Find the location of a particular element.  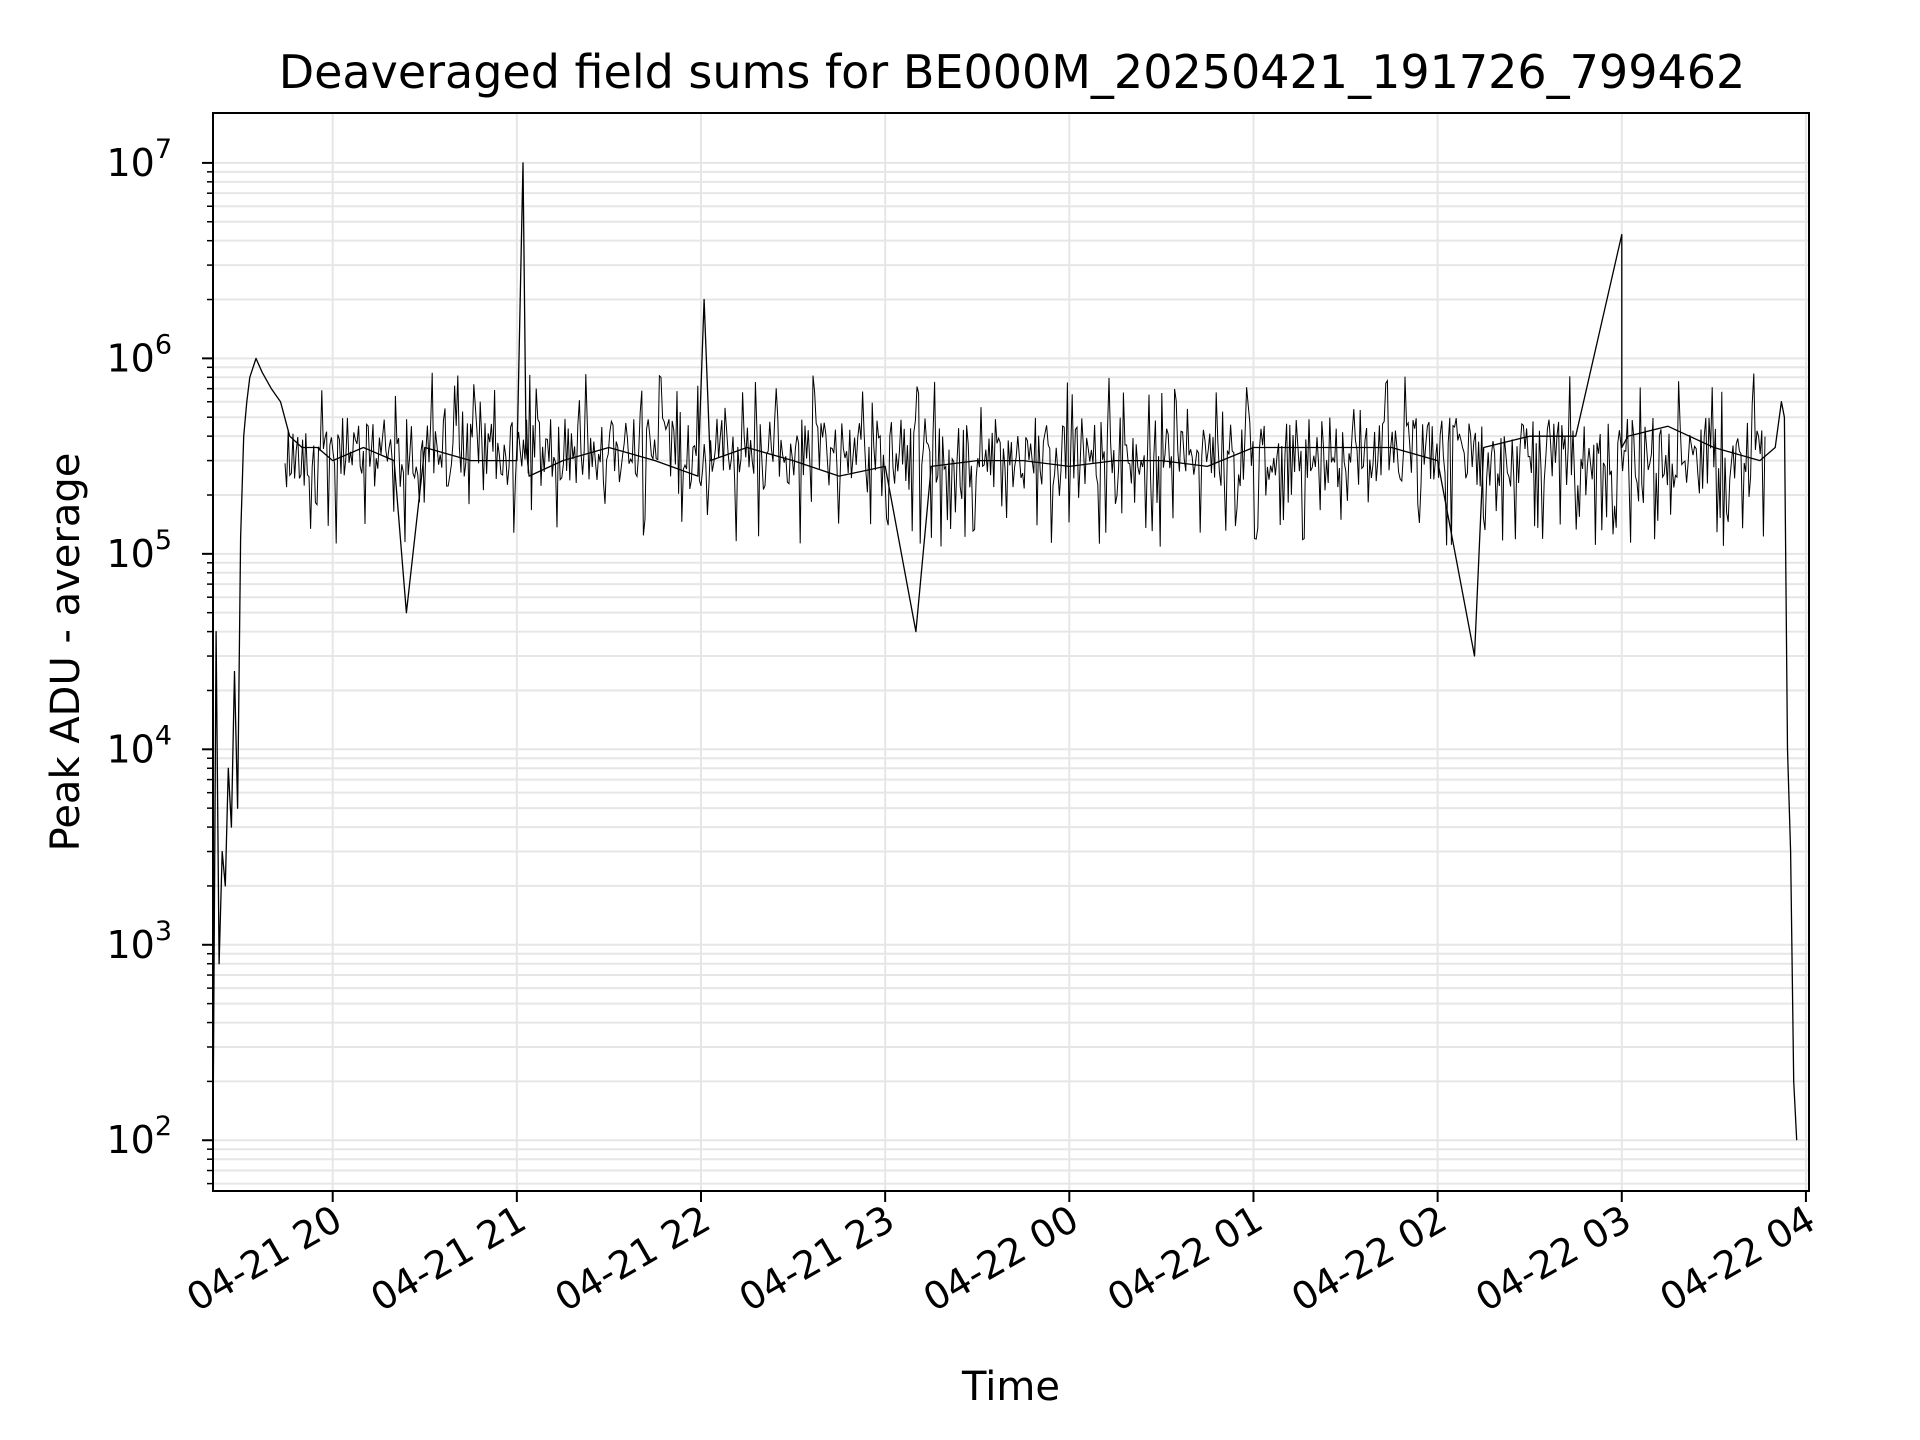

spark-line is located at coordinates (1025, 459).